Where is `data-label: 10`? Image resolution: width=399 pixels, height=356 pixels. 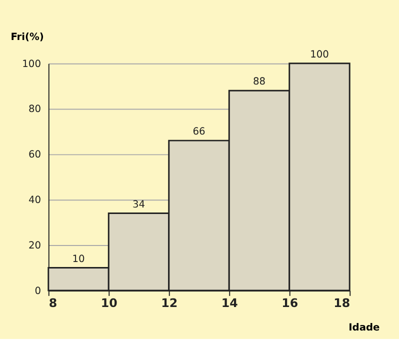
data-label: 10 is located at coordinates (78, 259).